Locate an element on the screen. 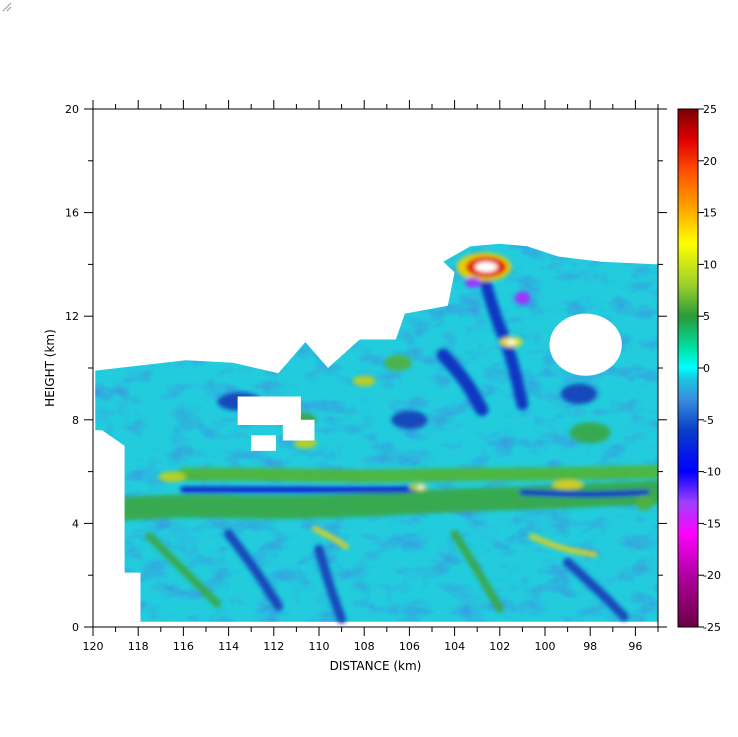 The width and height of the screenshot is (738, 737). colorbar-gradient is located at coordinates (688, 368).